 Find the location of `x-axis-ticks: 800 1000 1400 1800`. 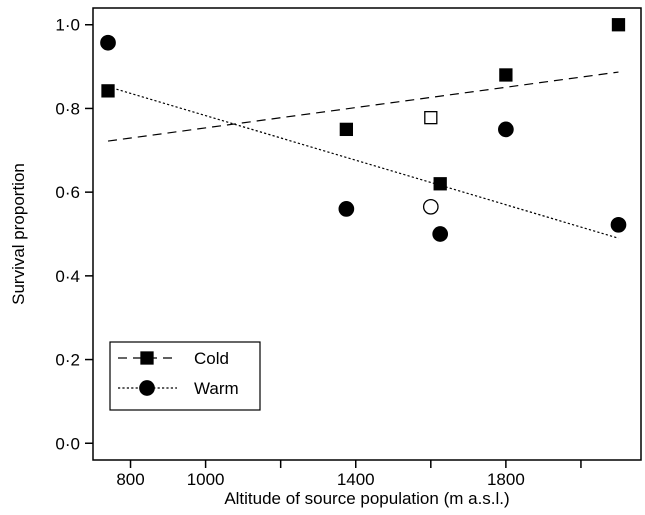

x-axis-ticks: 800 1000 1400 1800 is located at coordinates (349, 474).